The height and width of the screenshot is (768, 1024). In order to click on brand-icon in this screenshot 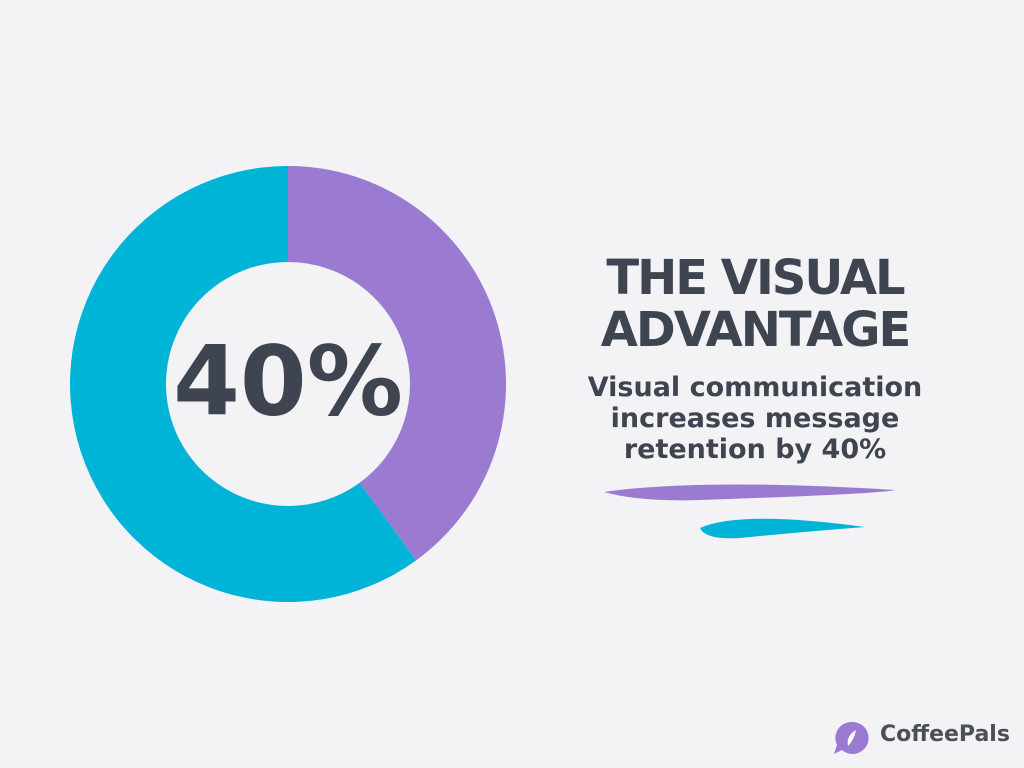, I will do `click(851, 737)`.